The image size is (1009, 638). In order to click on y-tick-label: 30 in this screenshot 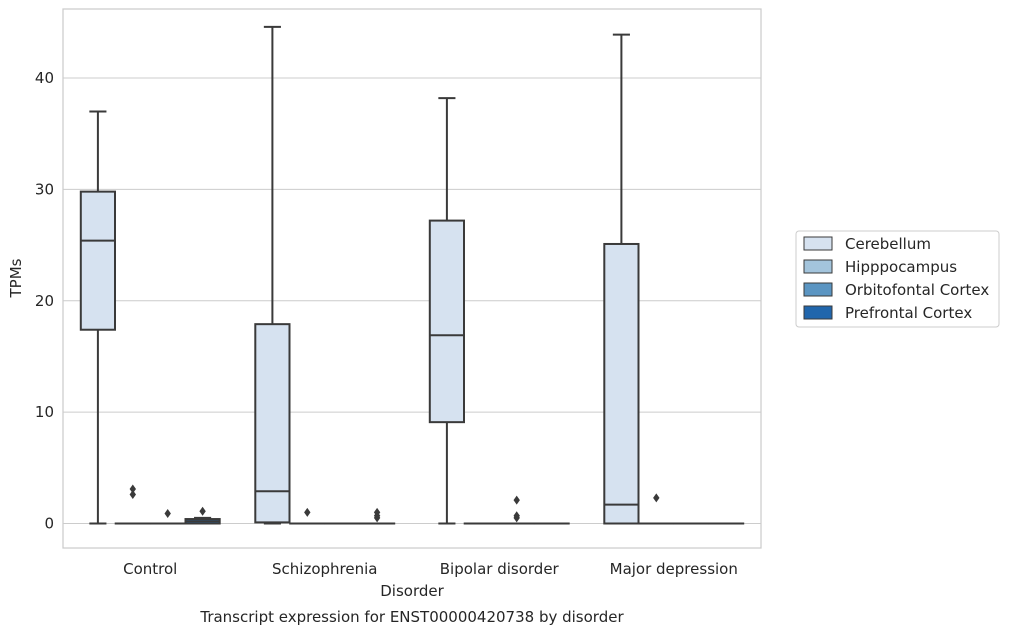, I will do `click(44, 189)`.